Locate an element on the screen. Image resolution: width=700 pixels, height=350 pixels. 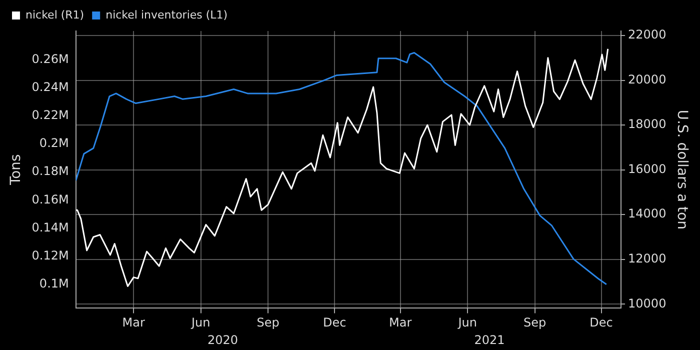
y-tick-label: 0.1M is located at coordinates (54, 283).